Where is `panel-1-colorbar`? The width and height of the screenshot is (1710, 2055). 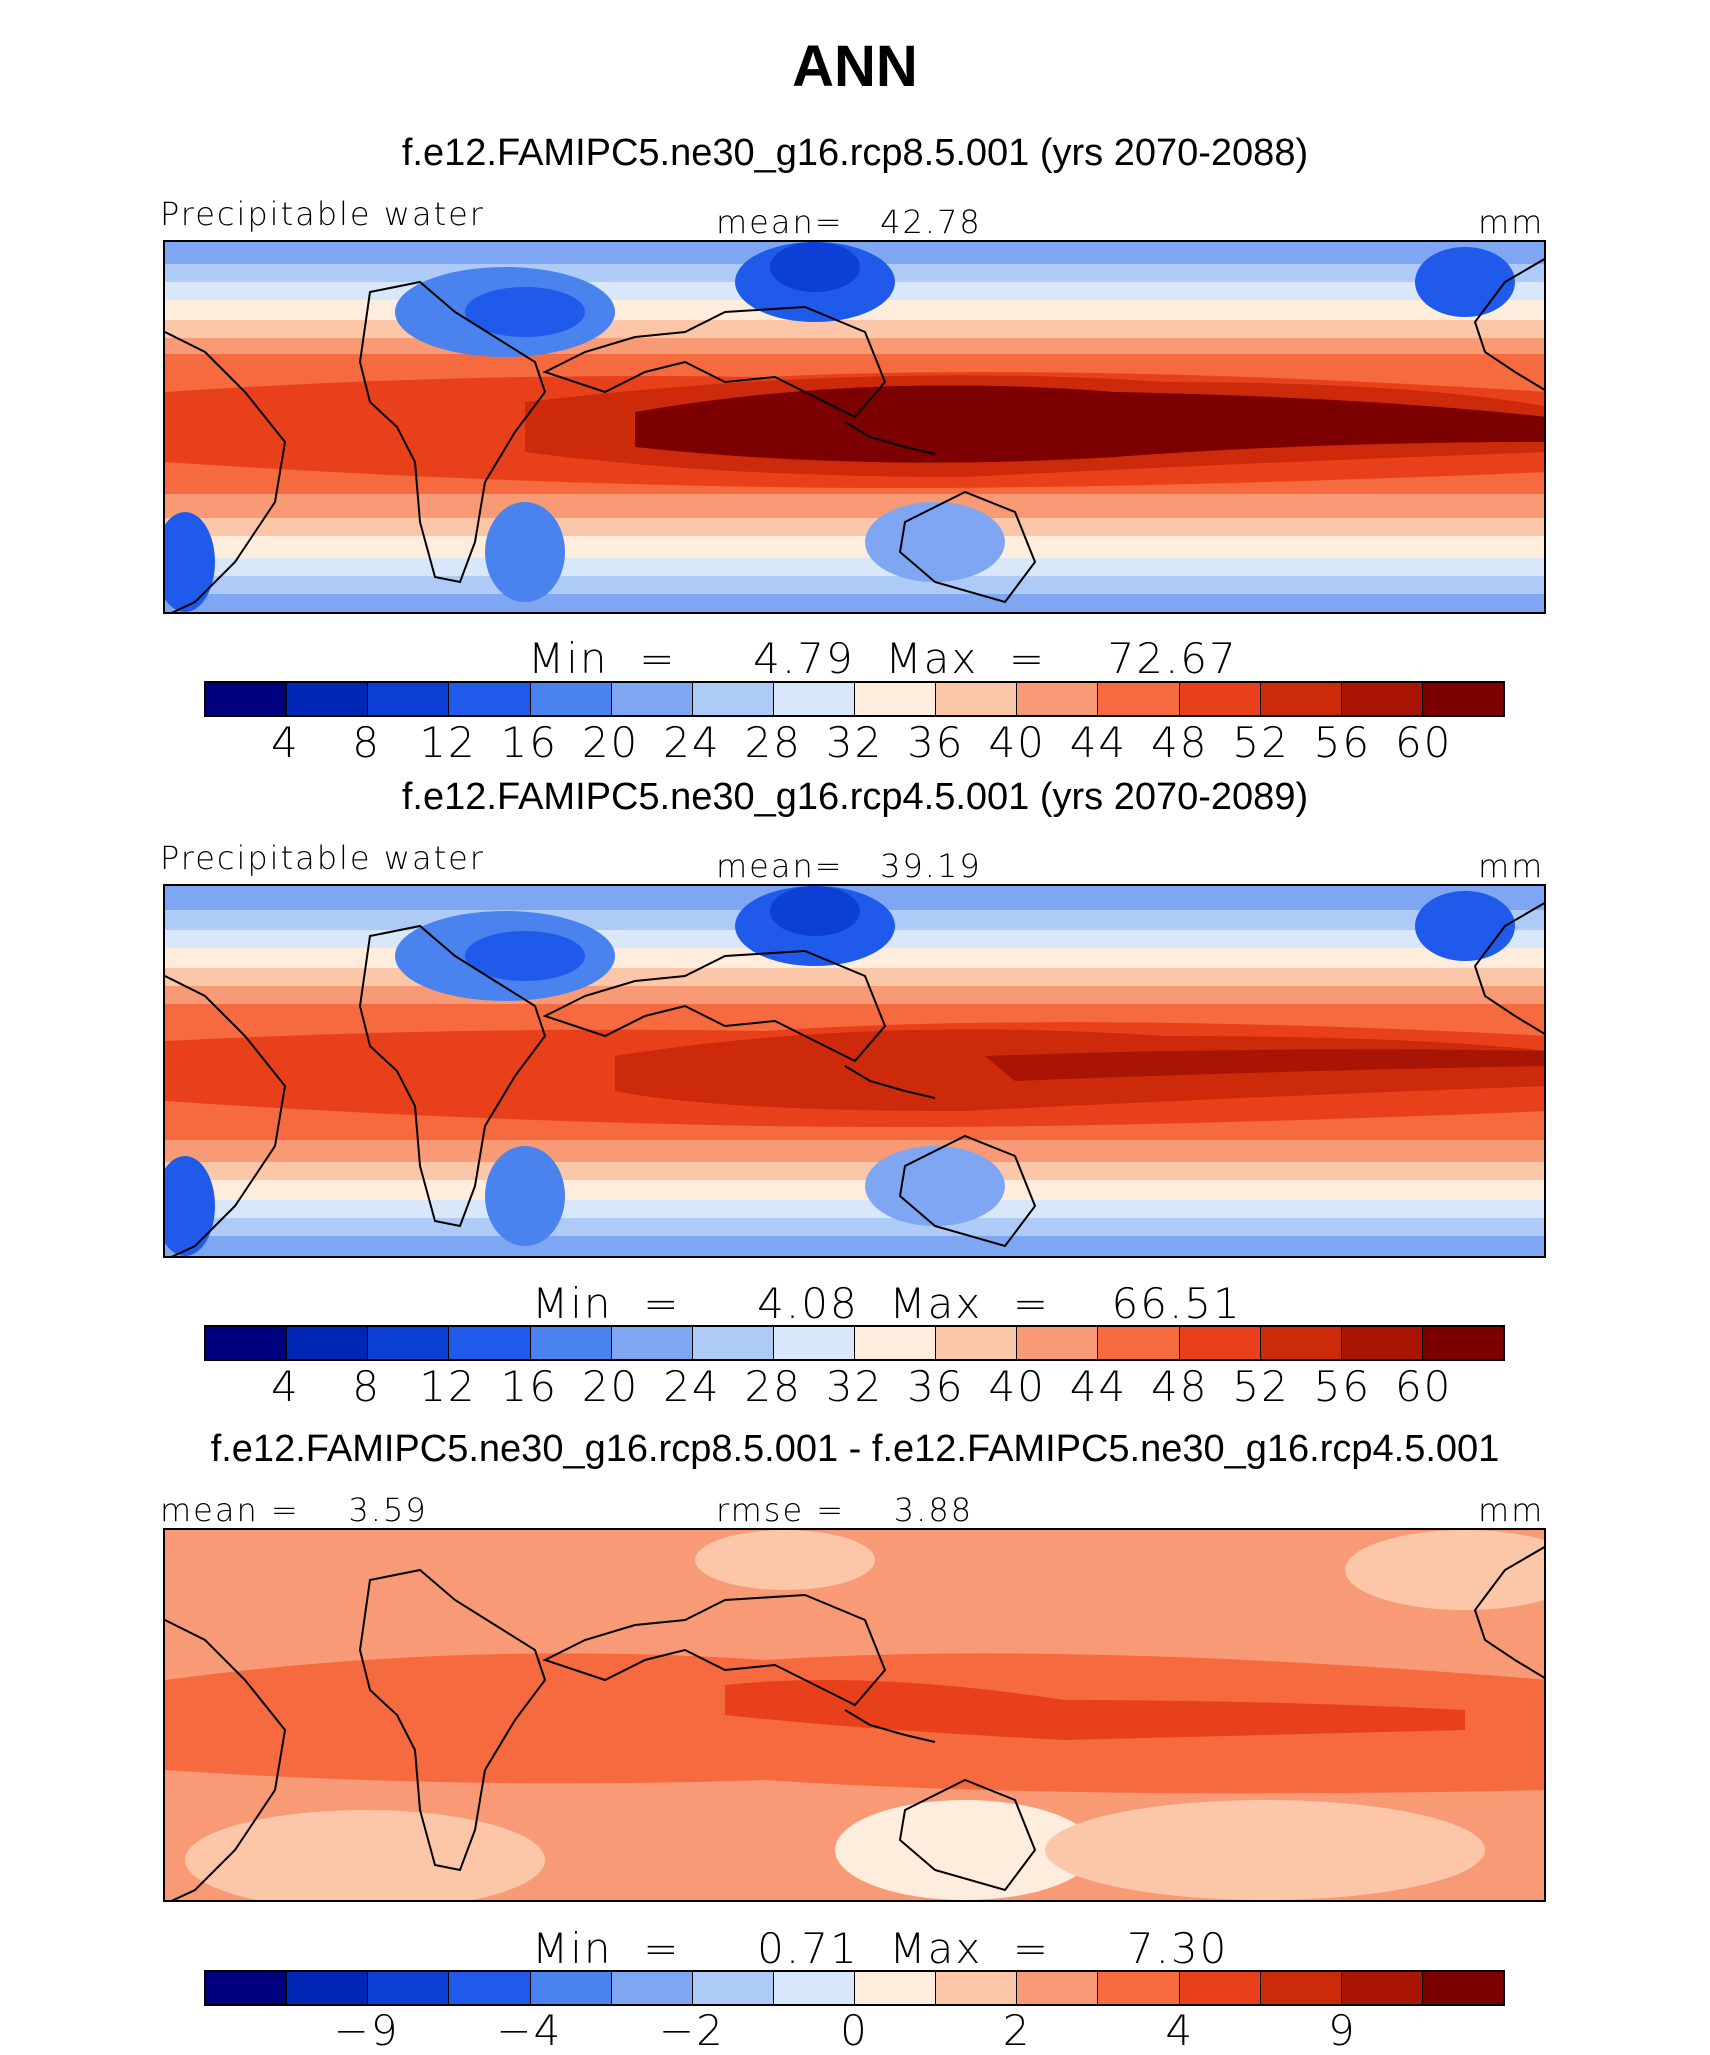
panel-1-colorbar is located at coordinates (854, 699).